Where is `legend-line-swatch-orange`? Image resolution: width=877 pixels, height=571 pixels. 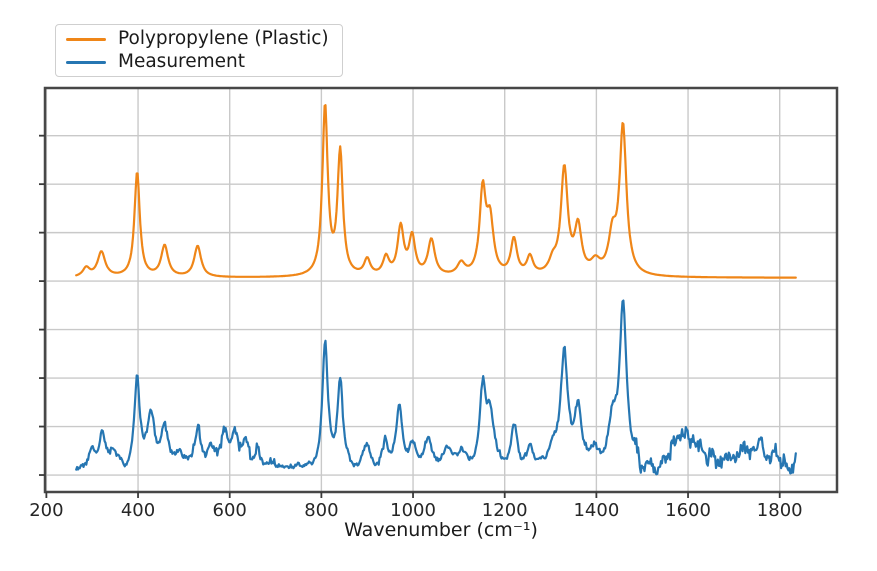
legend-line-swatch-orange is located at coordinates (86, 39).